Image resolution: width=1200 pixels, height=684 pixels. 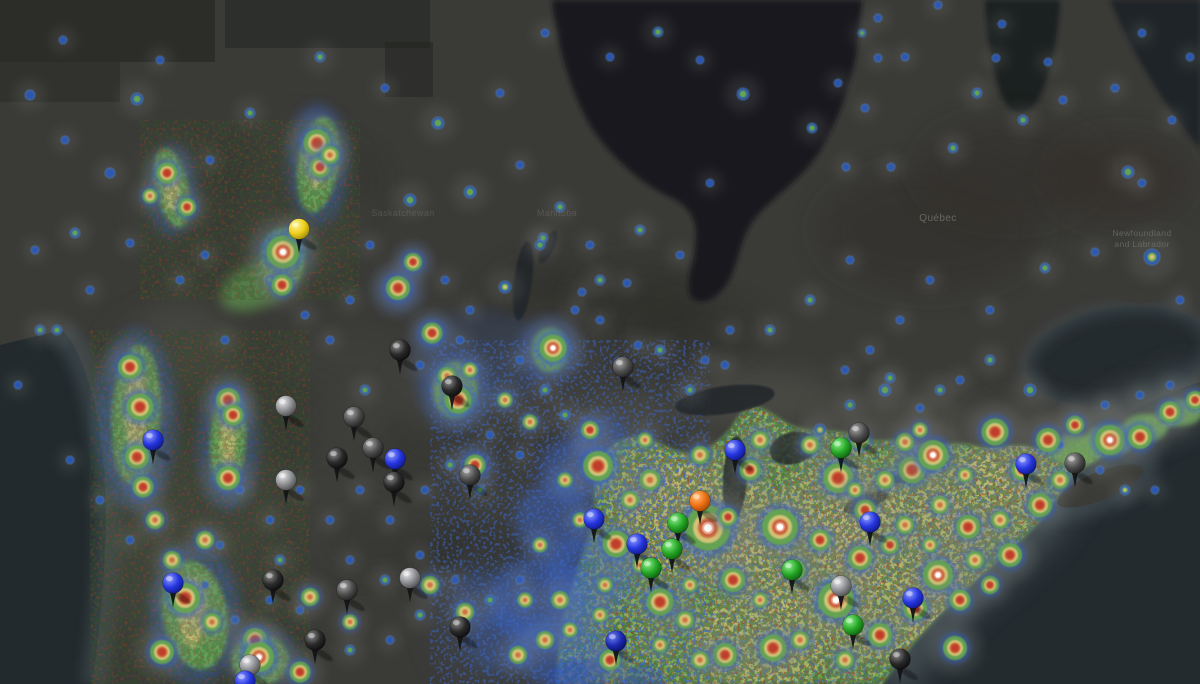 What do you see at coordinates (1141, 244) in the screenshot?
I see `map-label: and Labrador` at bounding box center [1141, 244].